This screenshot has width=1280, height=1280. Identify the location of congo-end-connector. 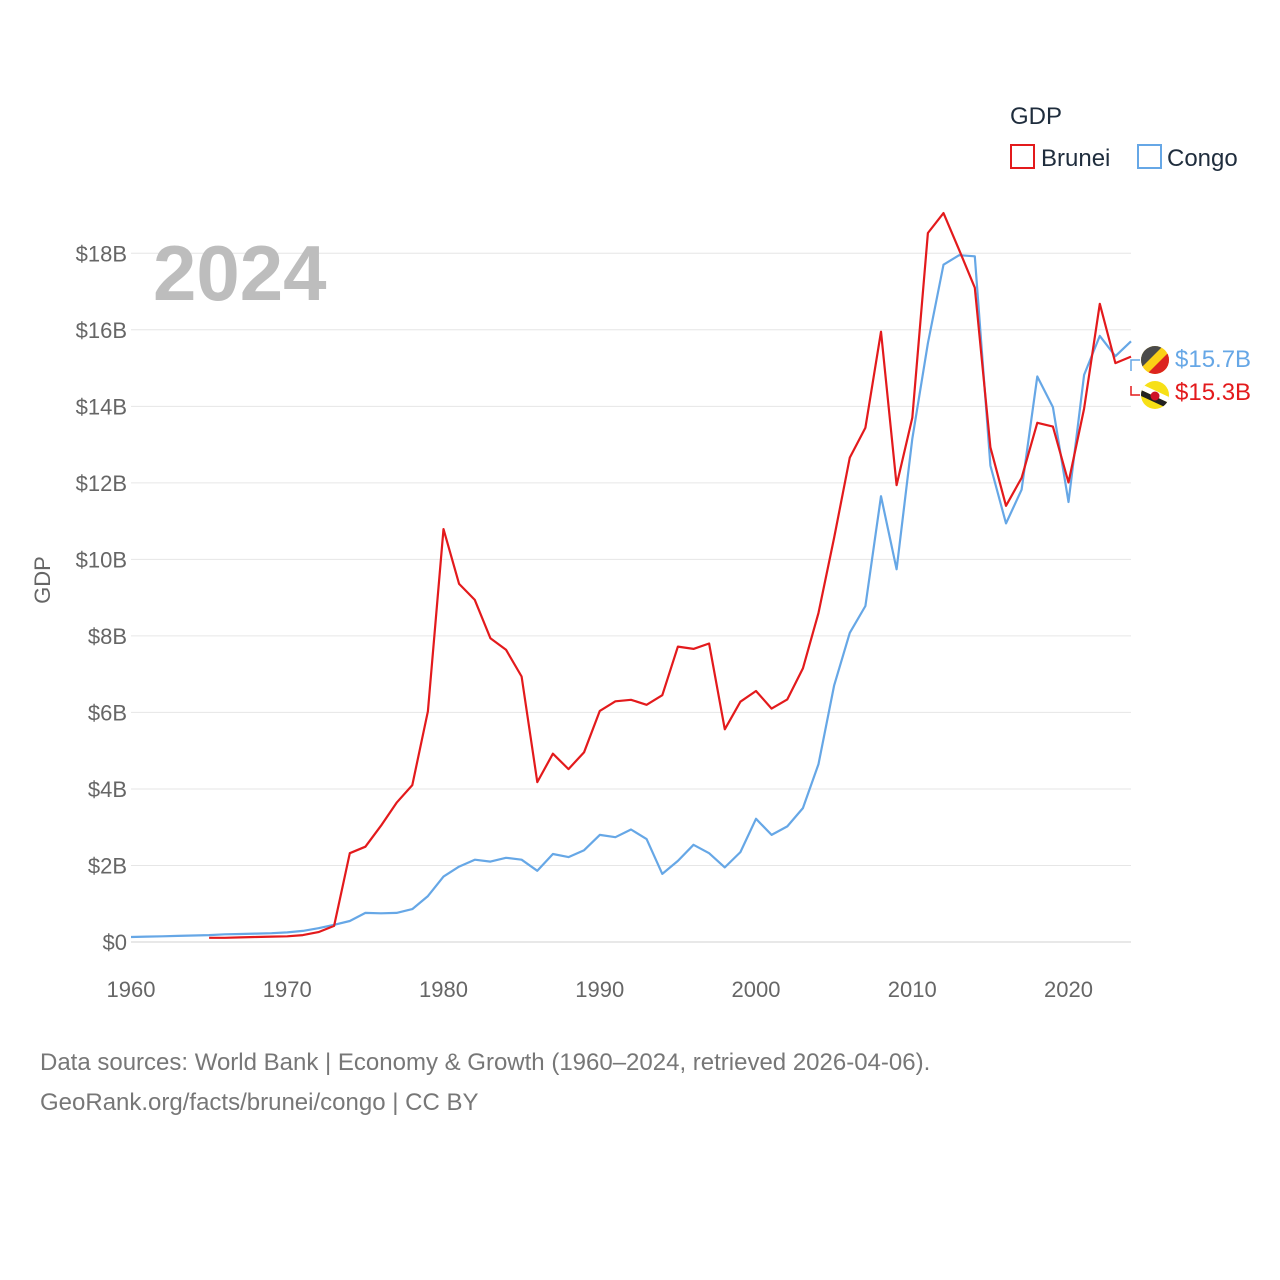
(1135, 365).